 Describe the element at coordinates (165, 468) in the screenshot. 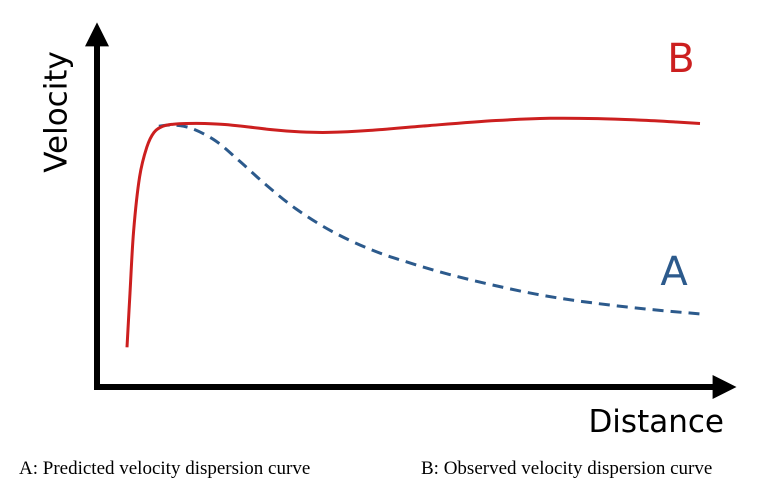

I see `caption-predicted-curve: A: Predicted velocity dispersion curve` at that location.